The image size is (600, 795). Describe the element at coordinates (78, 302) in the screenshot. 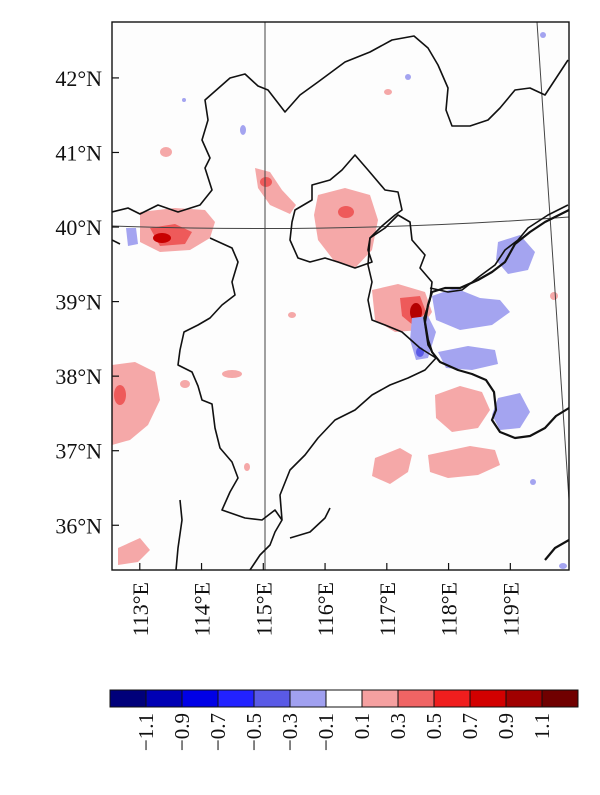

I see `lat-tick-label: 39°N` at that location.